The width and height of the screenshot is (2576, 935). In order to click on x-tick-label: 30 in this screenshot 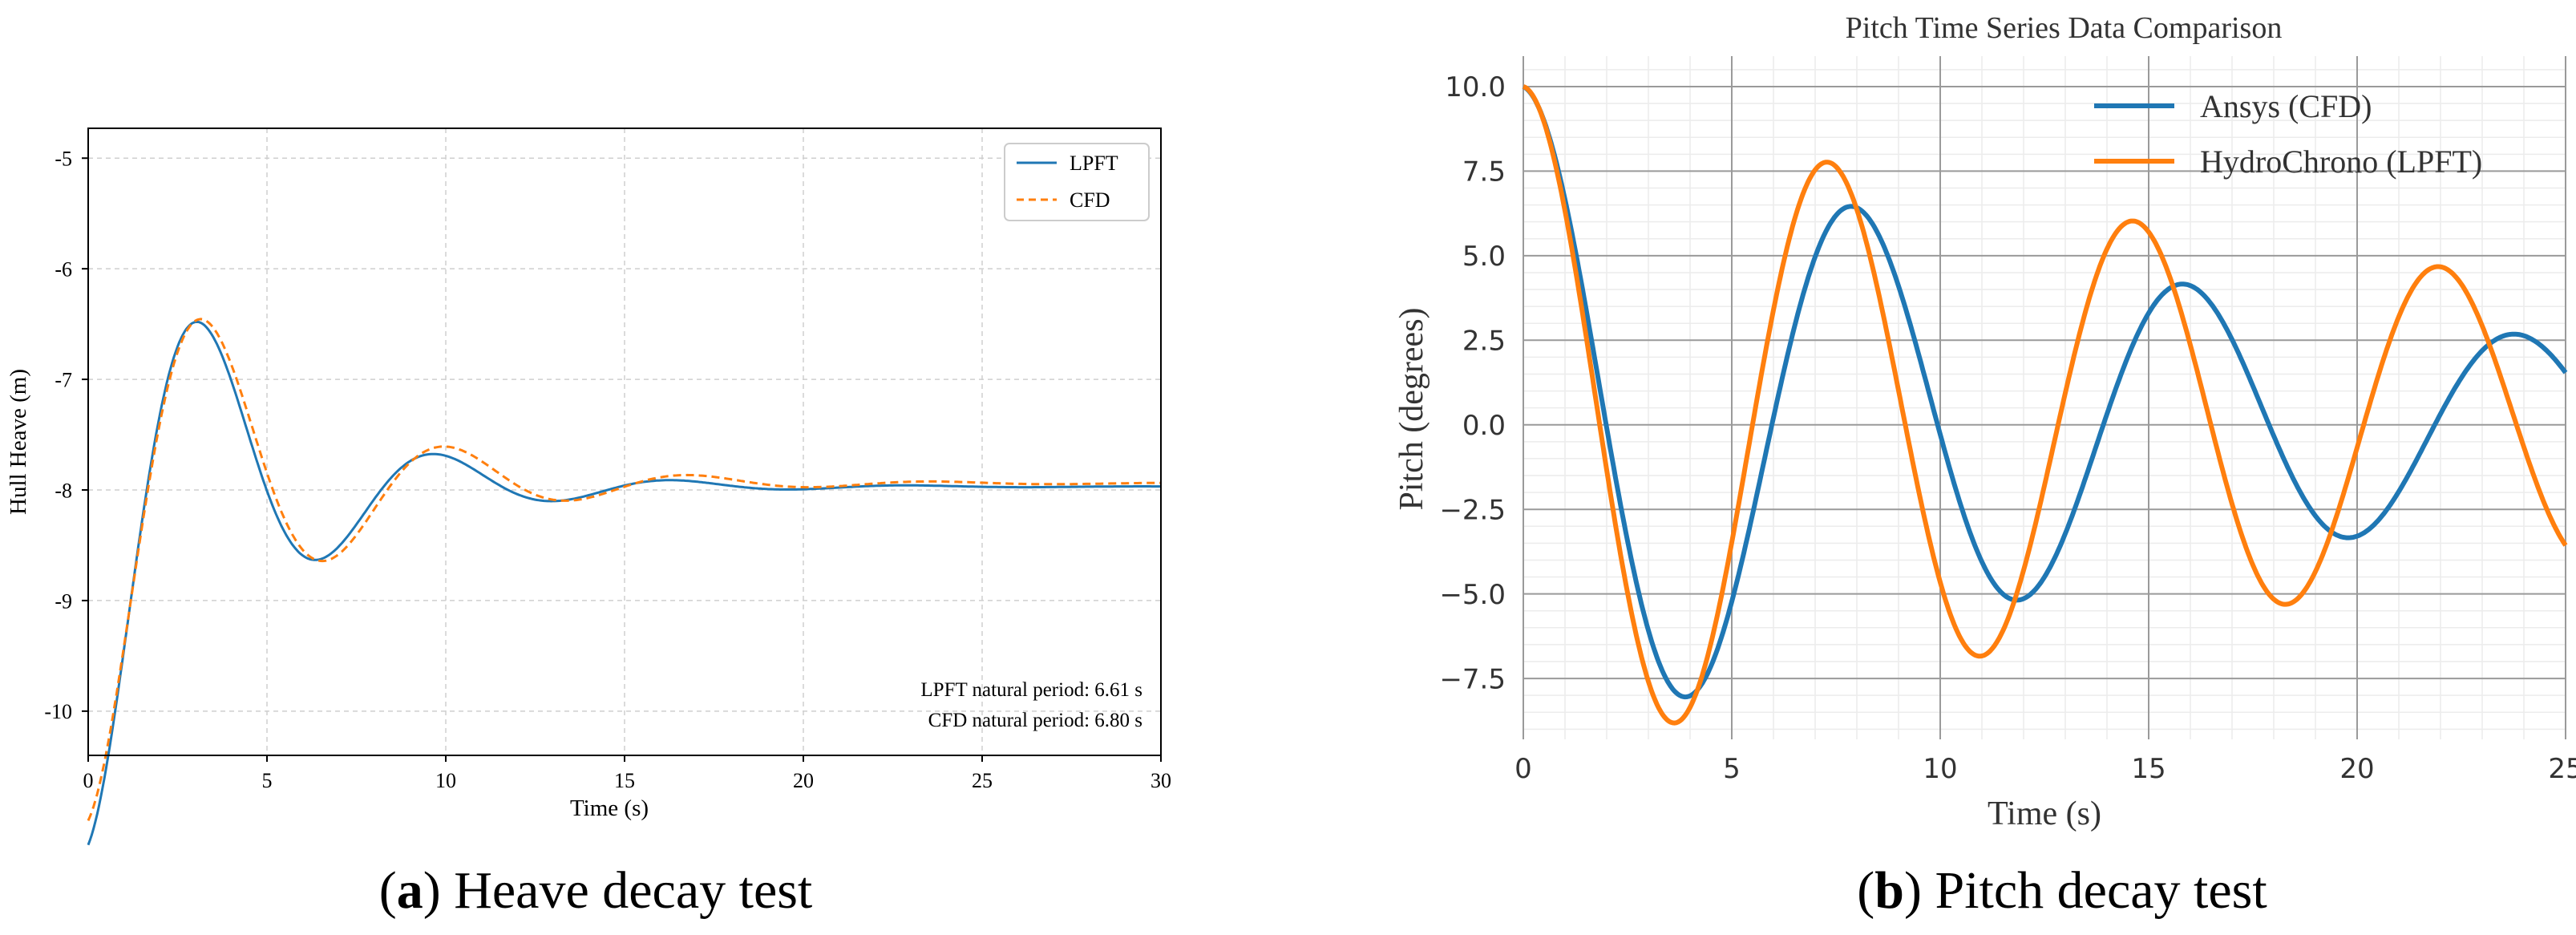, I will do `click(1161, 781)`.